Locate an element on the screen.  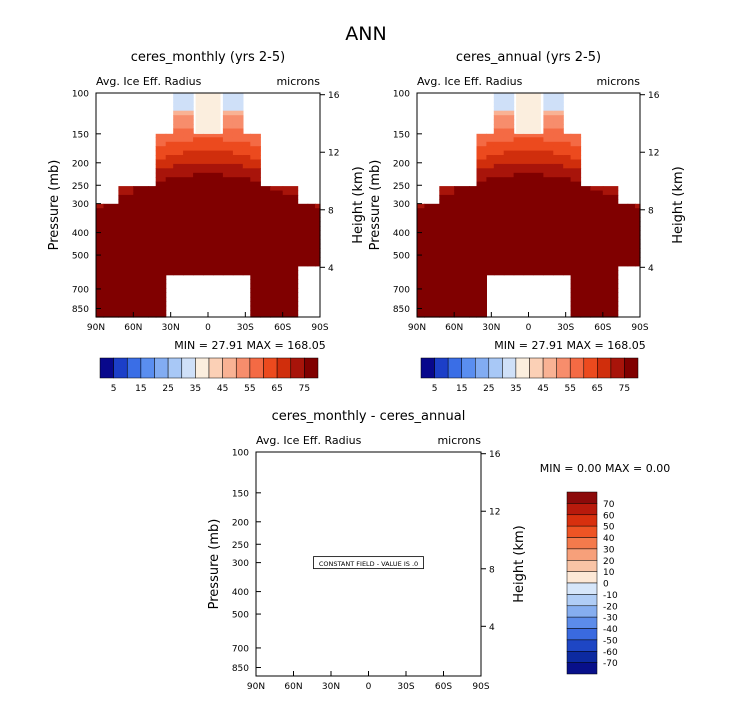
x-tick-label: 60N is located at coordinates (293, 687).